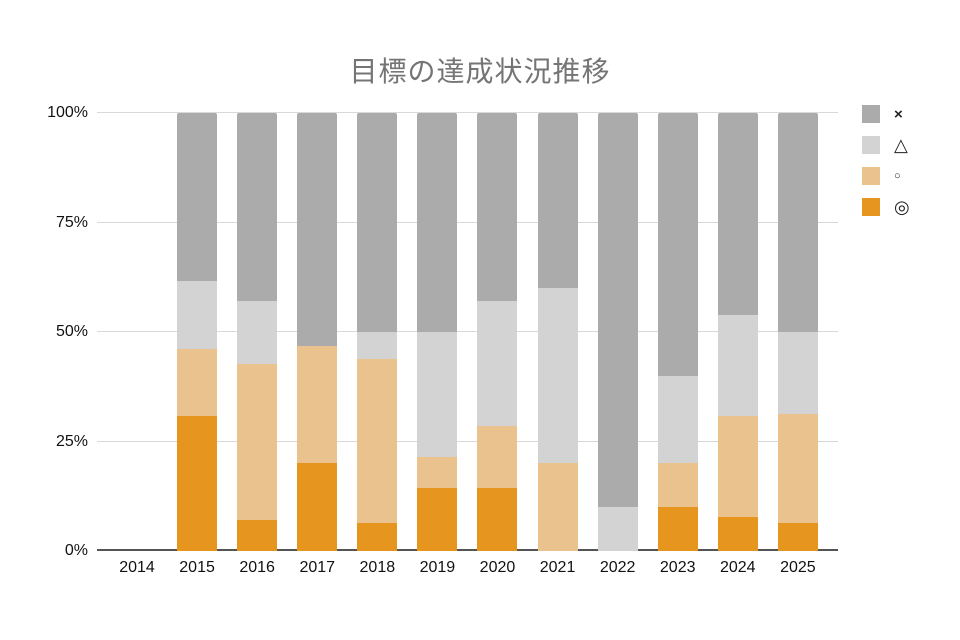 The image size is (960, 640). Describe the element at coordinates (137, 567) in the screenshot. I see `x-tick-label: 2014` at that location.